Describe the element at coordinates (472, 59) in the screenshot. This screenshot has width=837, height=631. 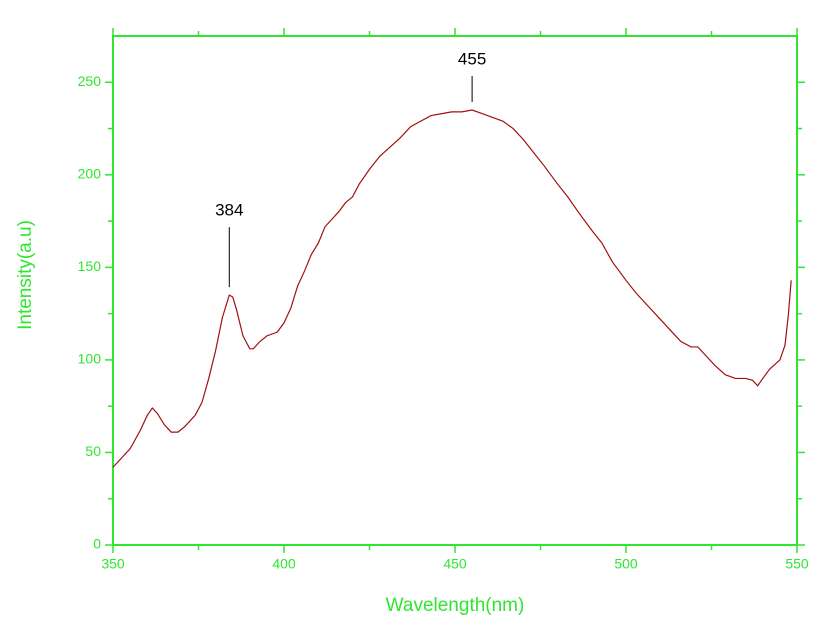
I see `annotation-label: 455` at that location.